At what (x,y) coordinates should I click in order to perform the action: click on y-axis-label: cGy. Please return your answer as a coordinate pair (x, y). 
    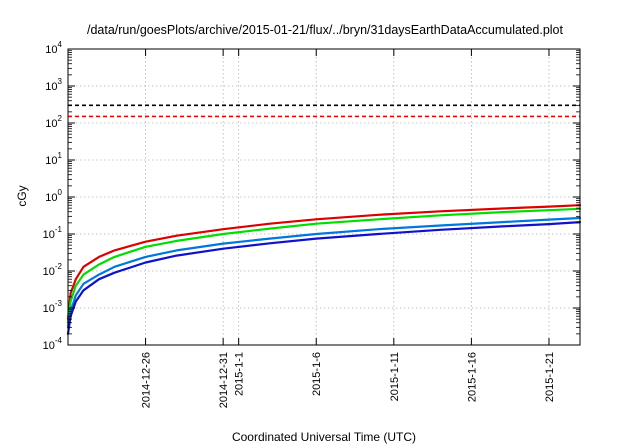
    Looking at the image, I should click on (22, 195).